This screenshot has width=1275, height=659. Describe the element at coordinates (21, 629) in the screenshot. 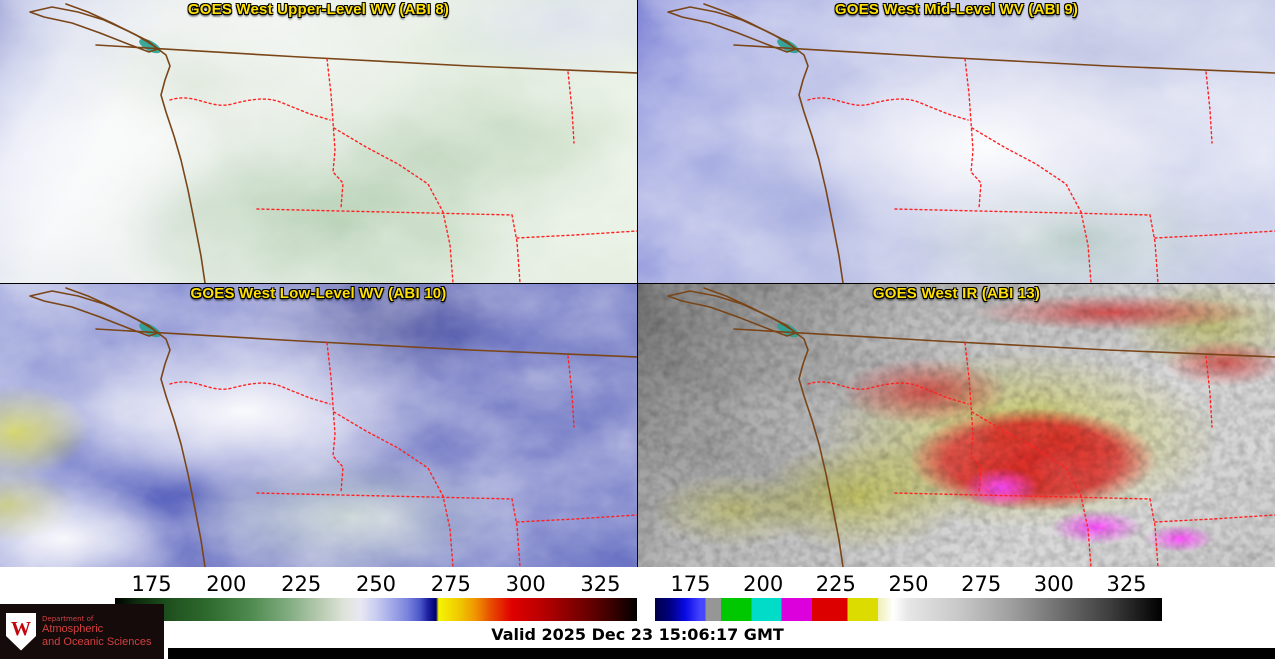

I see `uw-crest-letter: W` at that location.